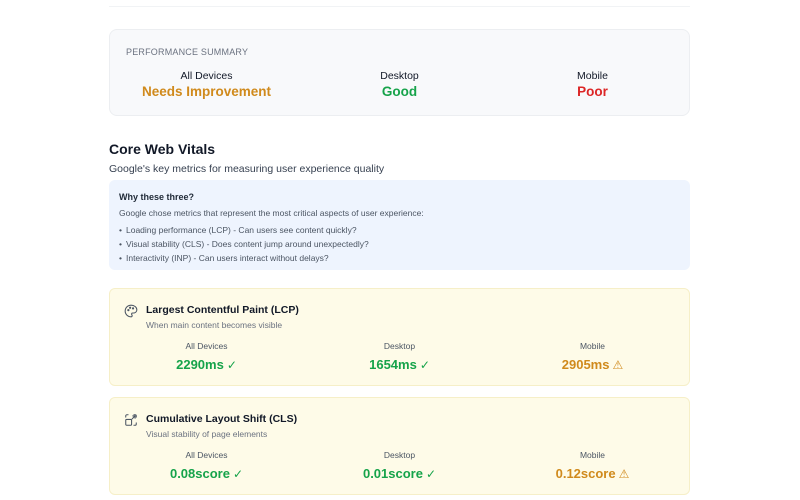 This screenshot has height=500, width=800. Describe the element at coordinates (399, 6) in the screenshot. I see `top-divider` at that location.